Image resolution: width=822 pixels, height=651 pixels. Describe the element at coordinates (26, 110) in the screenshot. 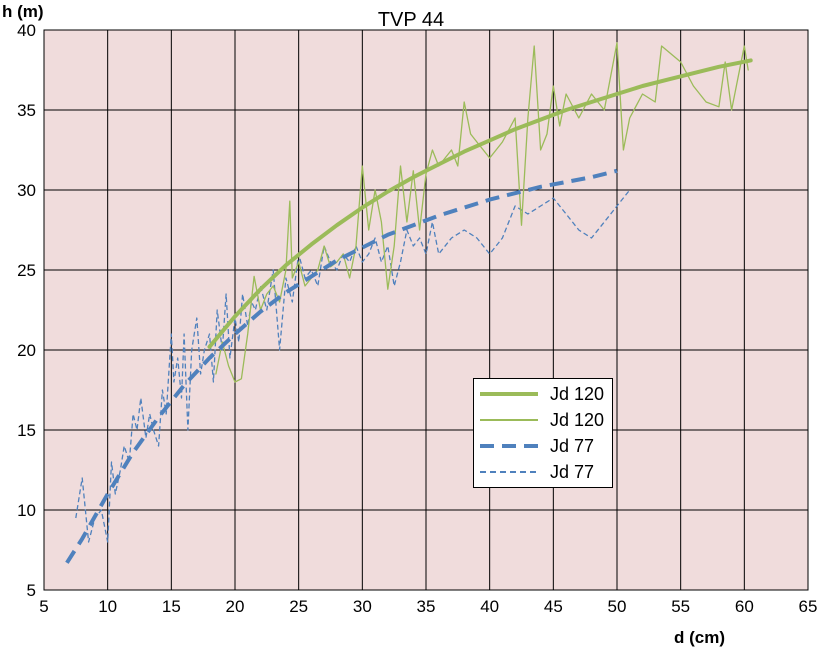

I see `y-tick-label: 35` at that location.